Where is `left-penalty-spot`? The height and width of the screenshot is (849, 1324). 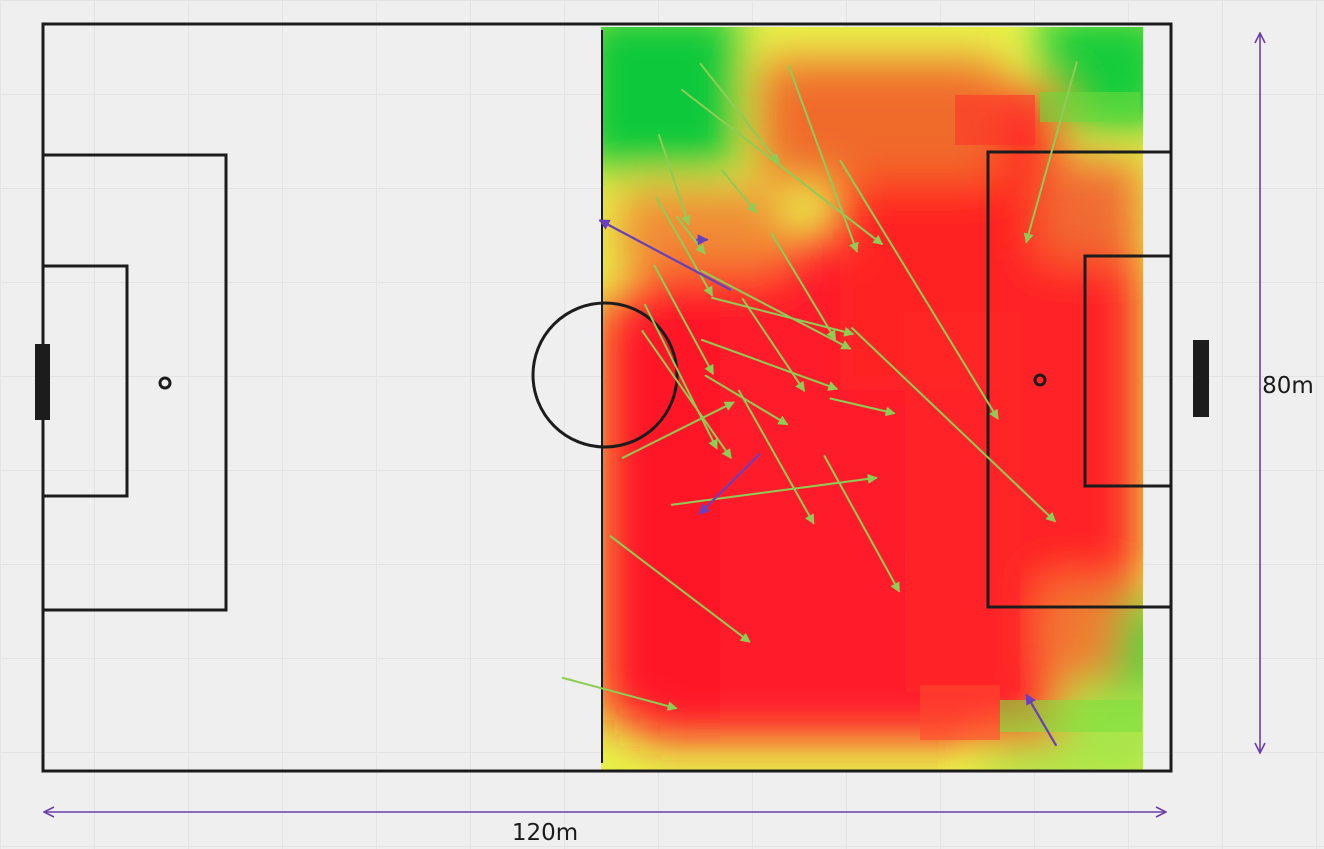
left-penalty-spot is located at coordinates (165, 383).